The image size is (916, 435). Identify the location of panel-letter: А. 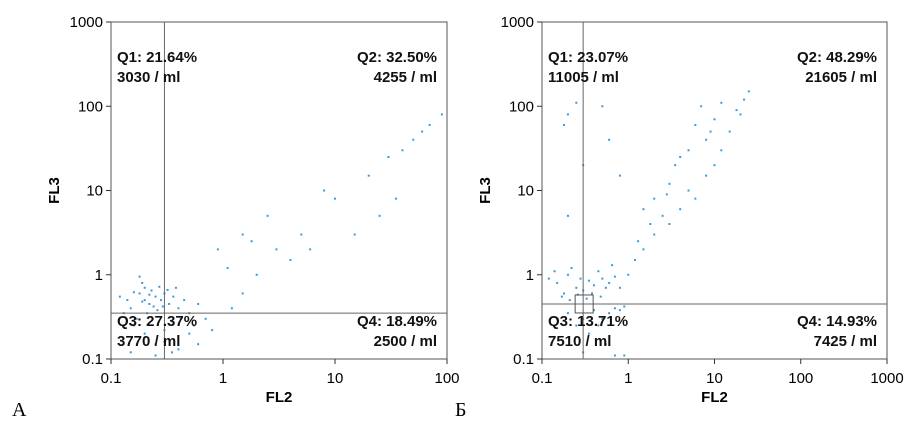
(19, 410).